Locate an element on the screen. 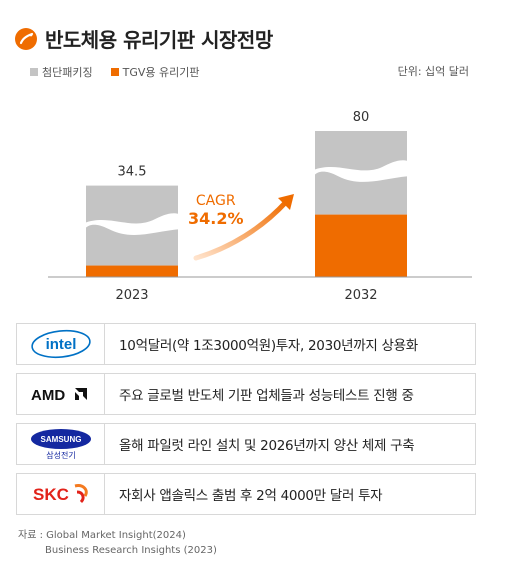 Image resolution: width=511 pixels, height=573 pixels. company-row-intel: intel 10억달러(약 1조3000억원)투자, 2030년까지 상용화 is located at coordinates (246, 344).